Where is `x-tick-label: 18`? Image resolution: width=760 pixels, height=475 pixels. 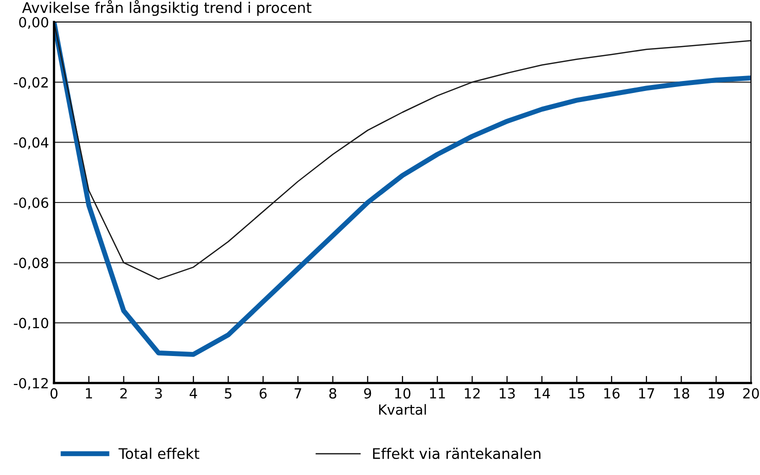
x-tick-label: 18 is located at coordinates (682, 393).